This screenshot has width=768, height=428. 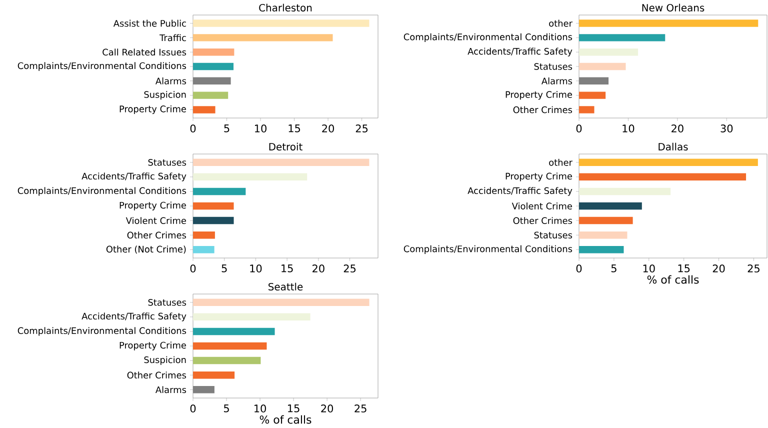 I want to click on chart-title: Detroit, so click(x=285, y=146).